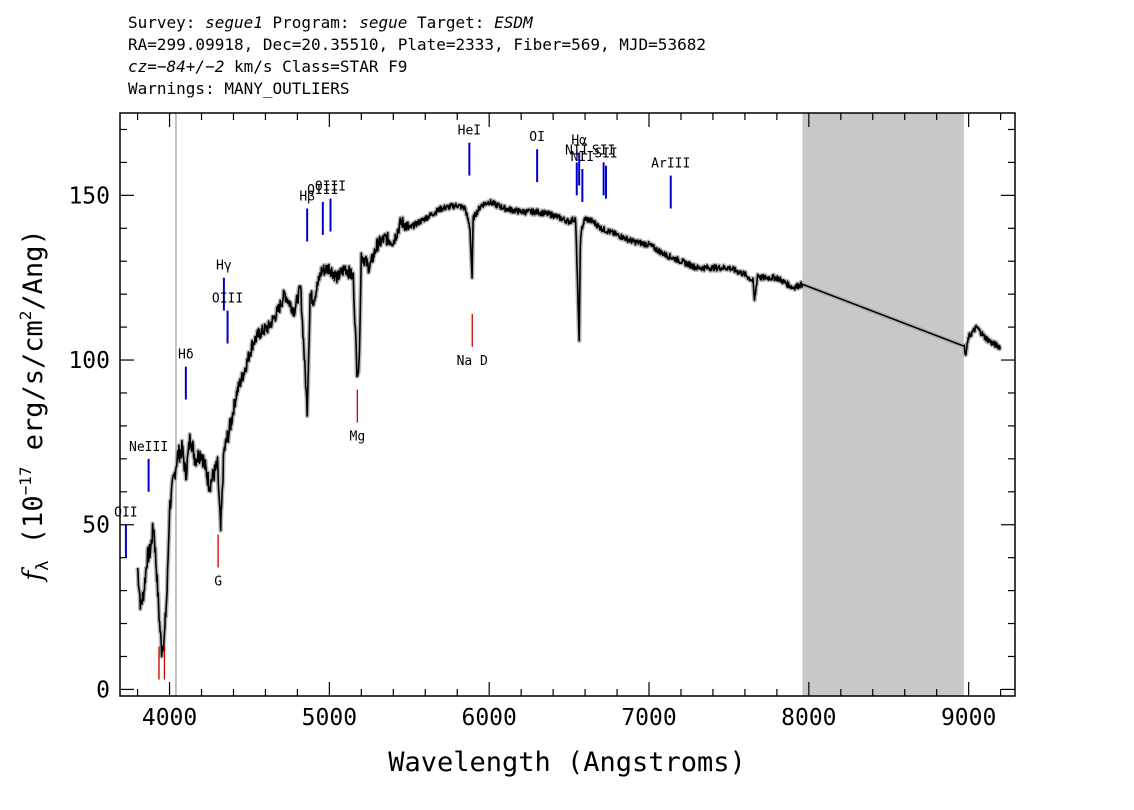 Image resolution: width=1134 pixels, height=810 pixels. I want to click on y-tick-label-50: 50, so click(96, 526).